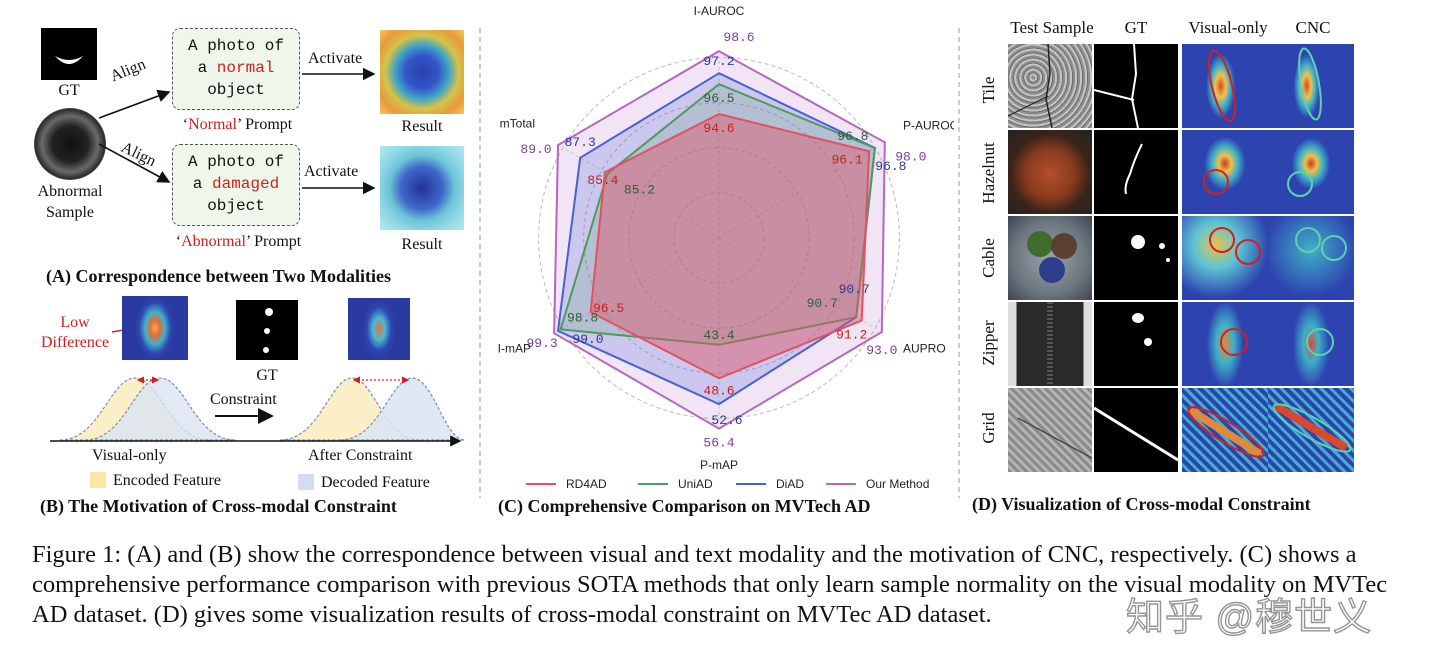  I want to click on col-label-visual-only: Visual-only, so click(1228, 27).